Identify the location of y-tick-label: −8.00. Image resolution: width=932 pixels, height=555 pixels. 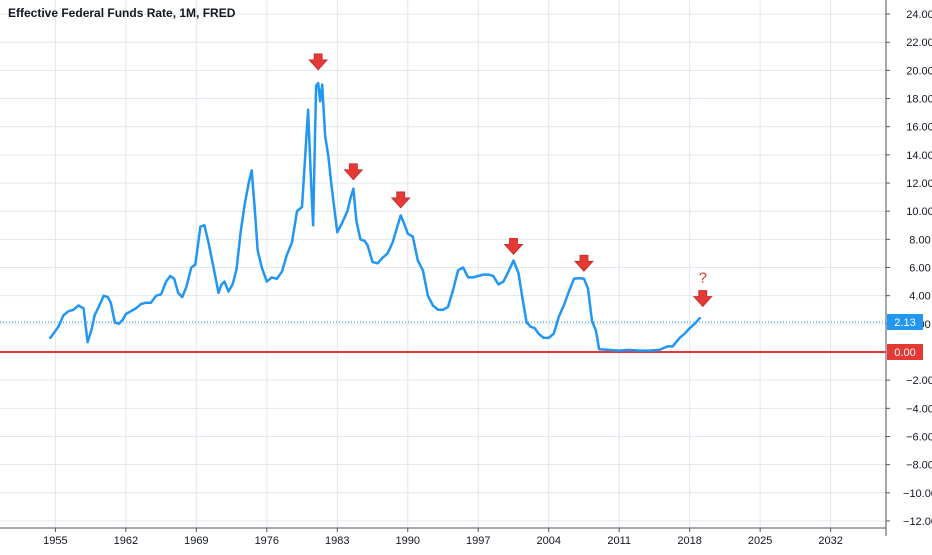
(919, 466).